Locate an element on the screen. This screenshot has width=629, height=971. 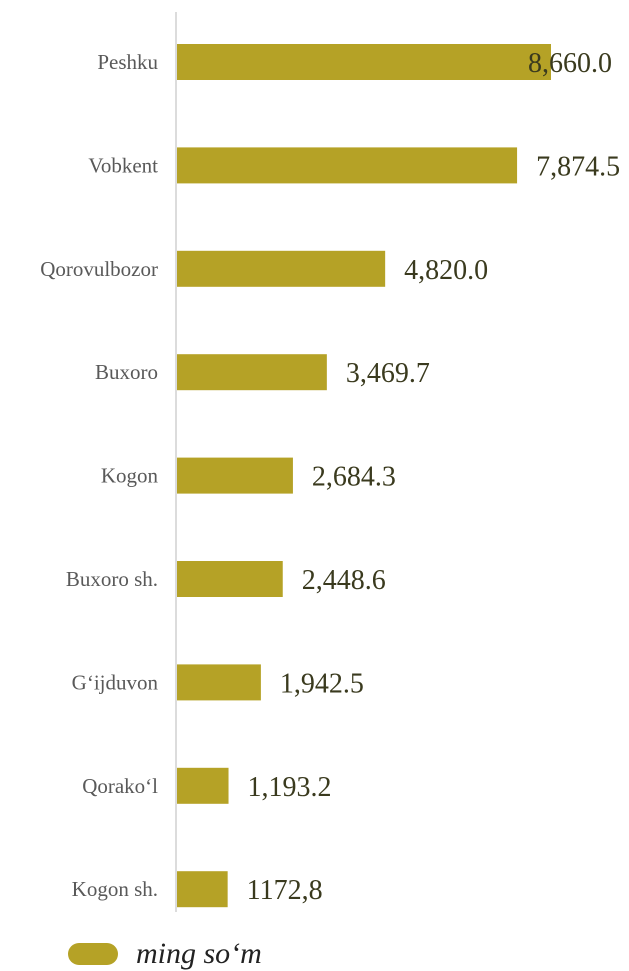
value-label-3: 3,469.7 is located at coordinates (388, 373).